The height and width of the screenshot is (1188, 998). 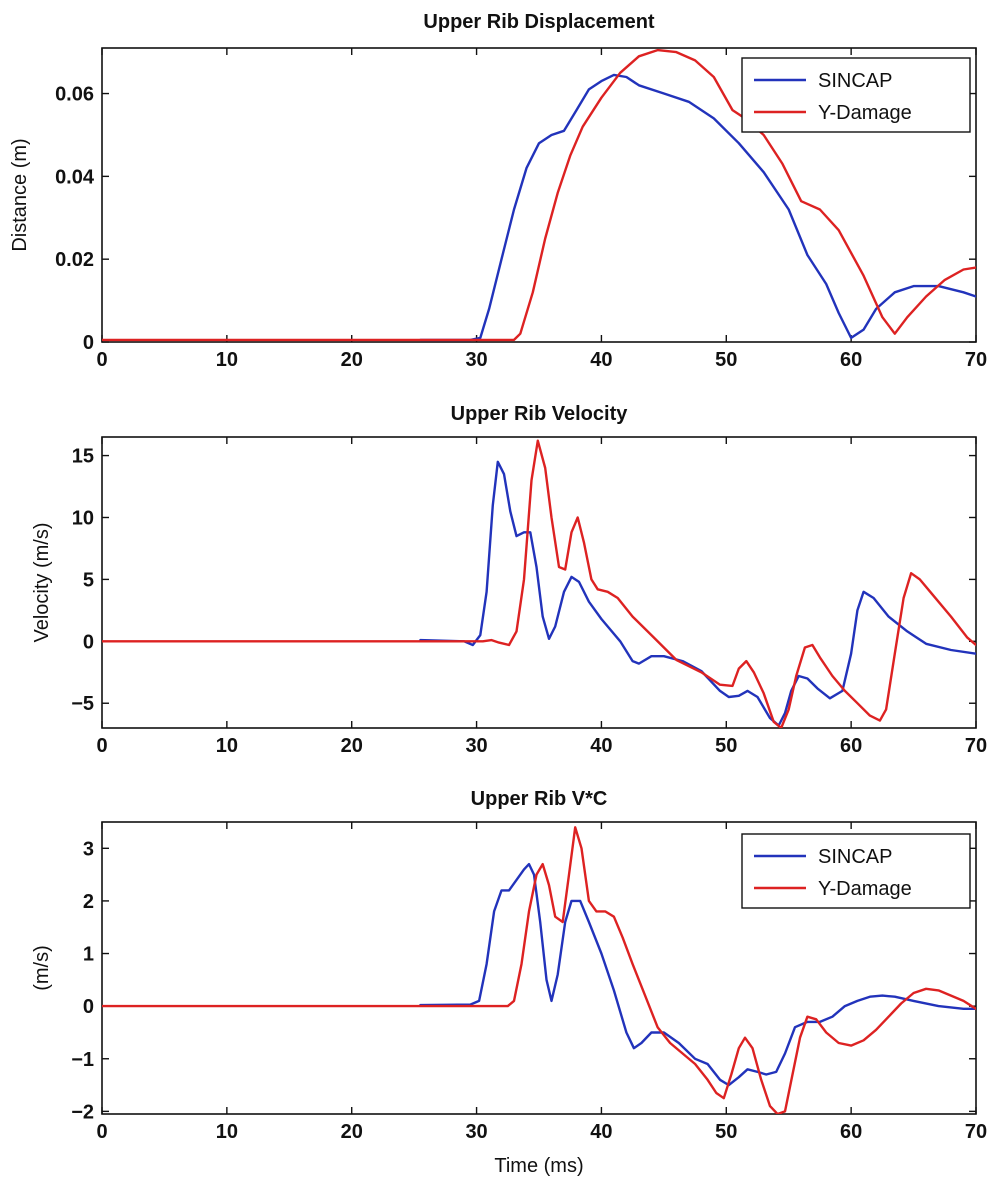 I want to click on y-tick-label: −5, so click(x=82, y=704).